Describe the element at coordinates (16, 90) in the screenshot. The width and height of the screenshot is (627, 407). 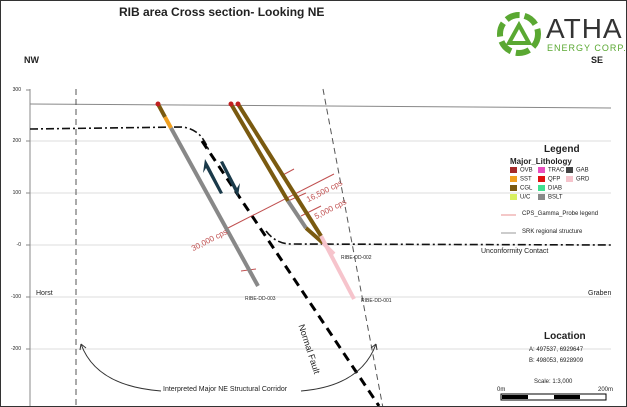
I see `y-tick: 300` at that location.